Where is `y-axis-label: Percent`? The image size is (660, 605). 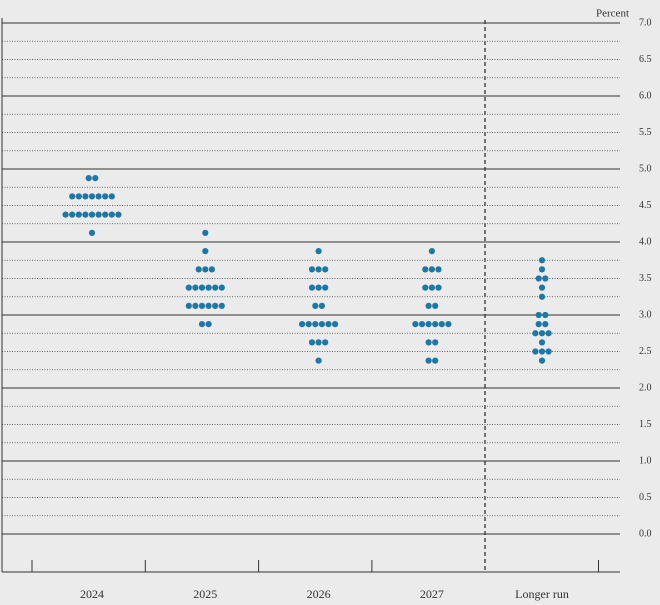
y-axis-label: Percent is located at coordinates (612, 14).